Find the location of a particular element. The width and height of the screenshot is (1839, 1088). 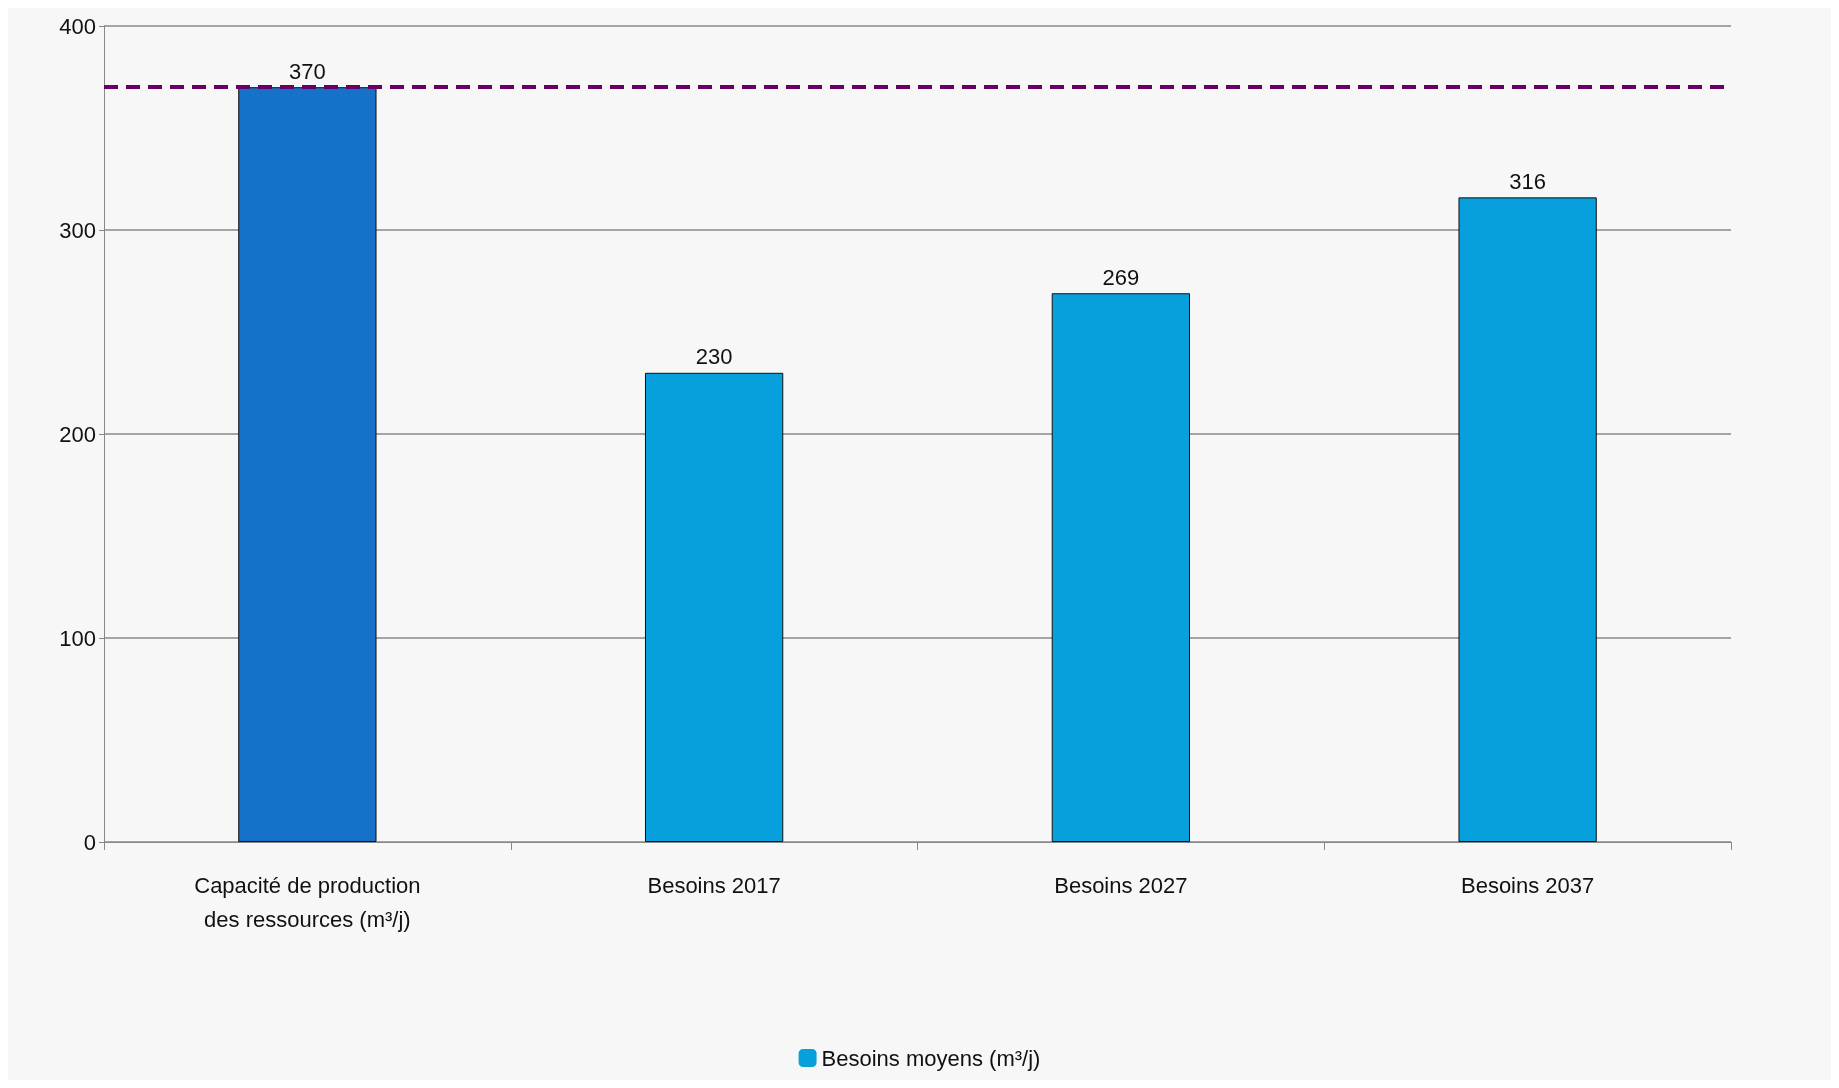

y-tick-label: 200 is located at coordinates (77, 434).